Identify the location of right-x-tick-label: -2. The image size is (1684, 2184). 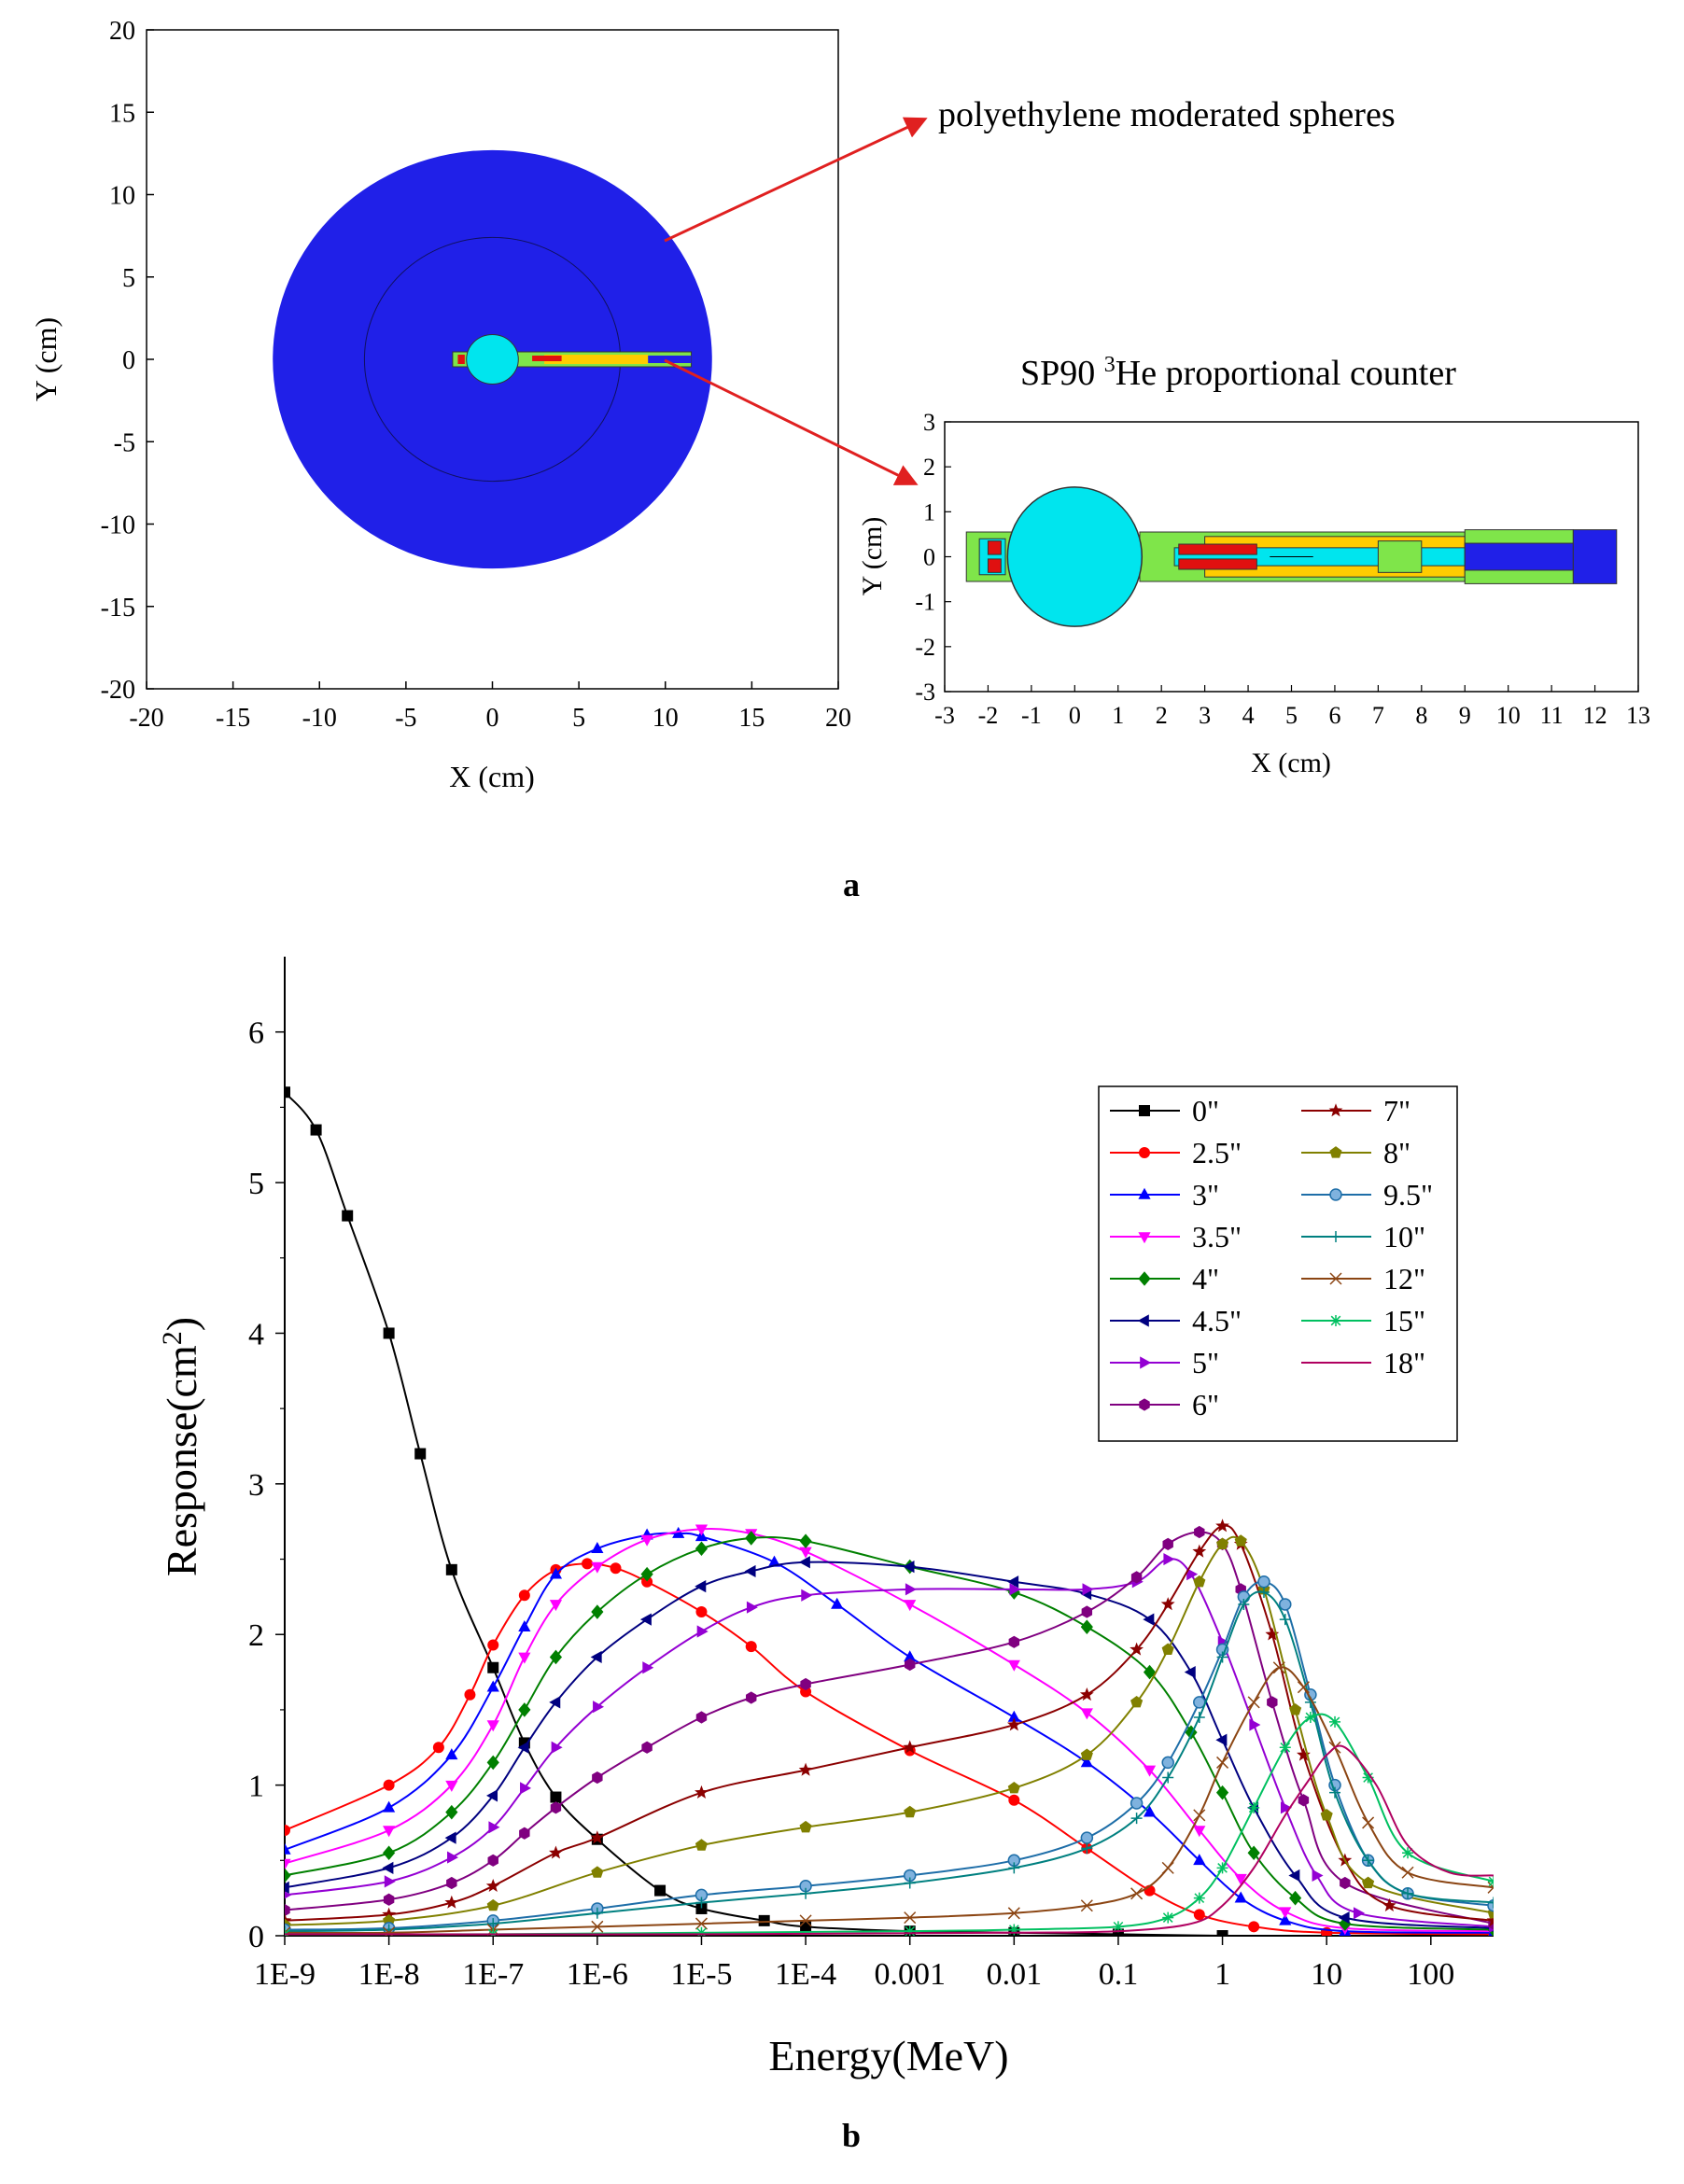
(989, 715).